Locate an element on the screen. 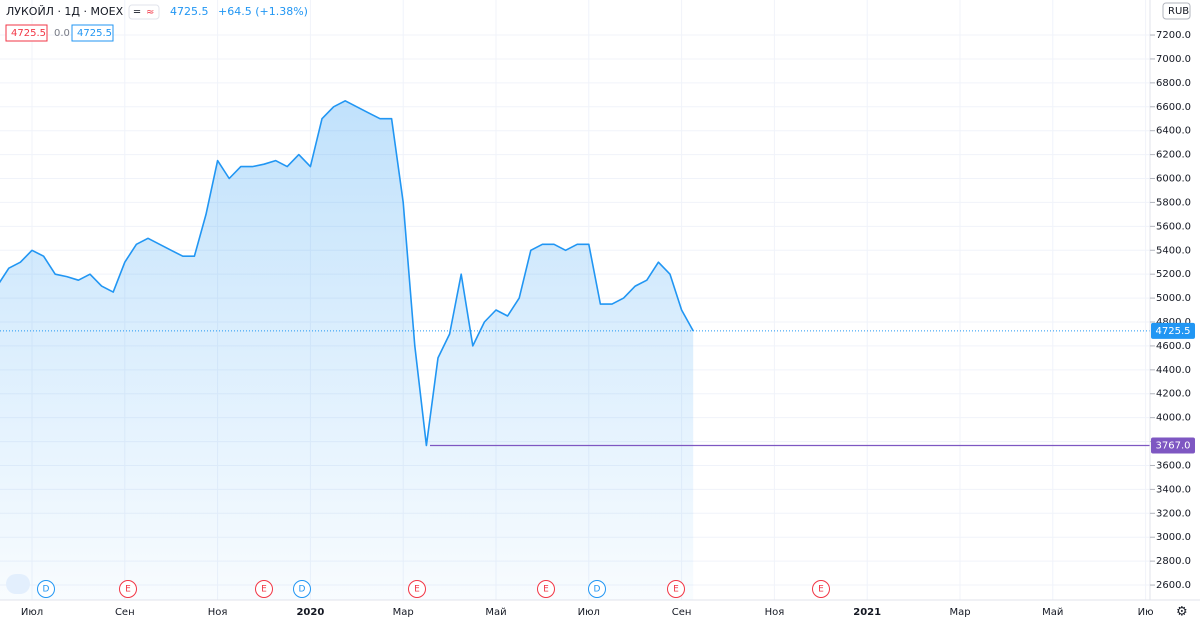  y-tick-label: 5600.0 is located at coordinates (1173, 226).